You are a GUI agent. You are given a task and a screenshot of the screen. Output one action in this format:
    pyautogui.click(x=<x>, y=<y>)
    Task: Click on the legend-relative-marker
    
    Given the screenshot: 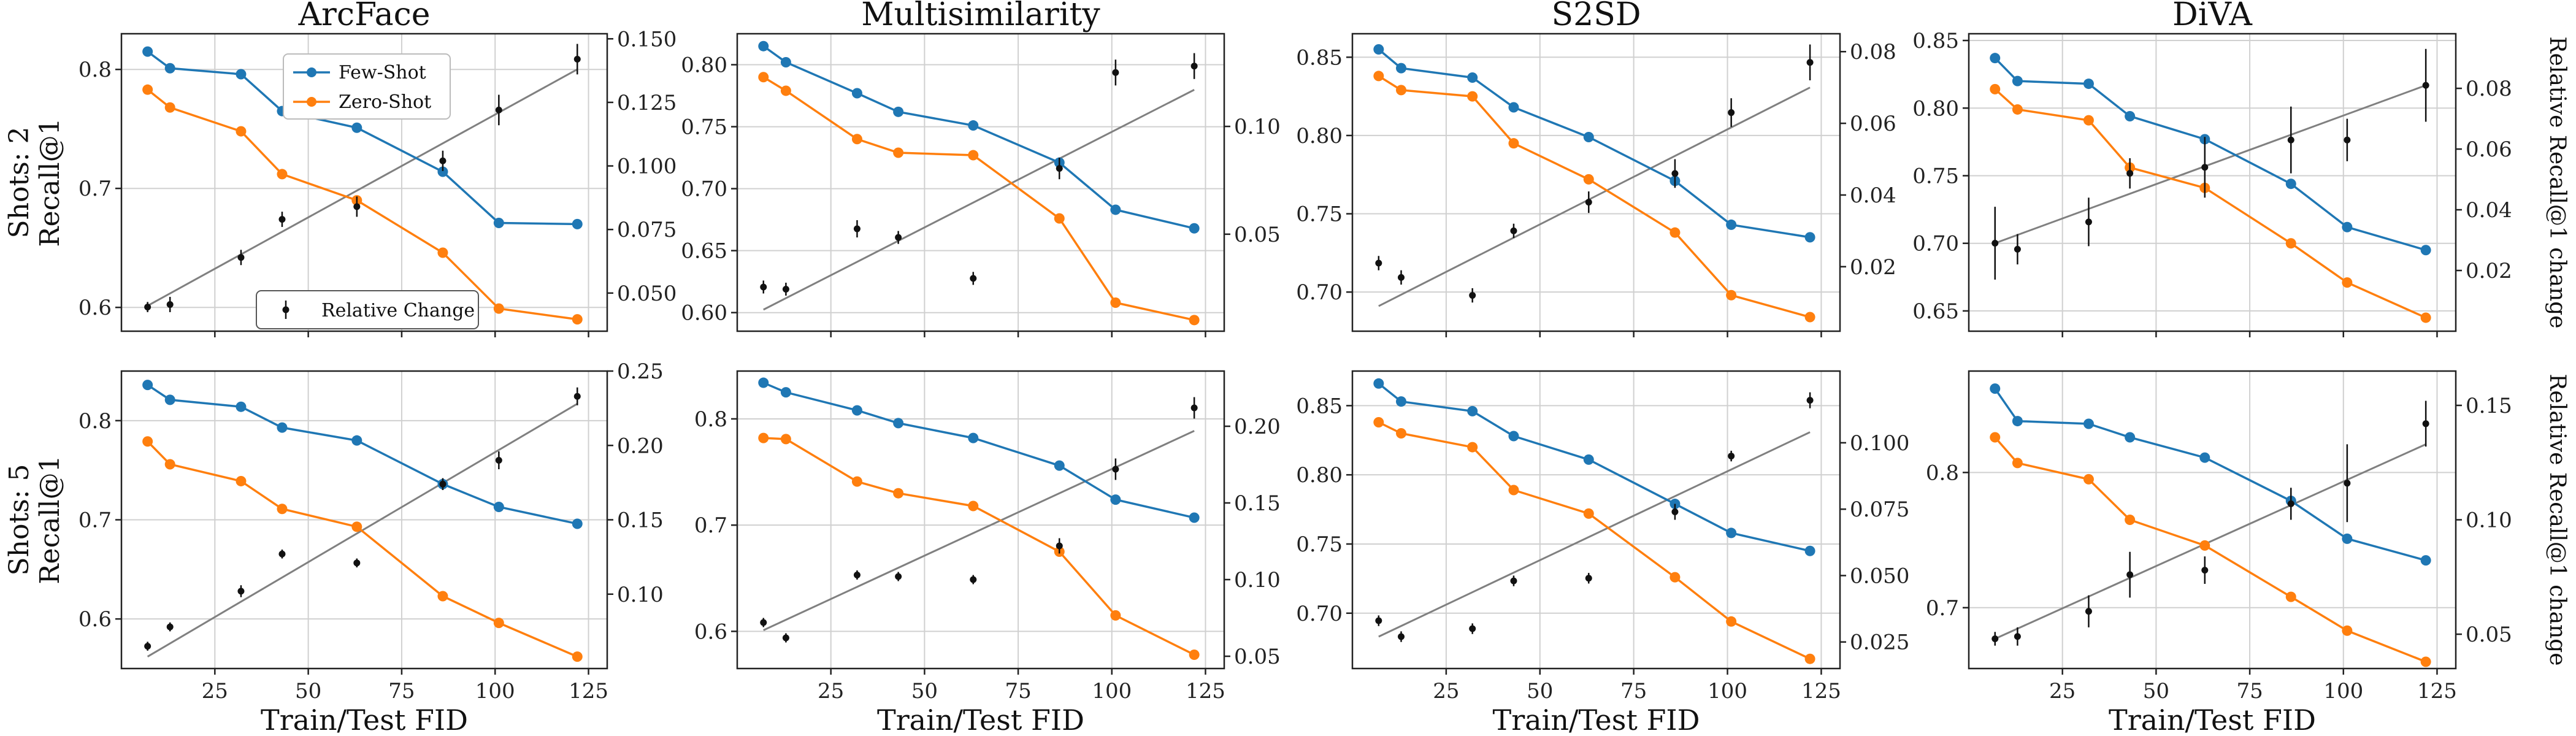 What is the action you would take?
    pyautogui.click(x=285, y=309)
    